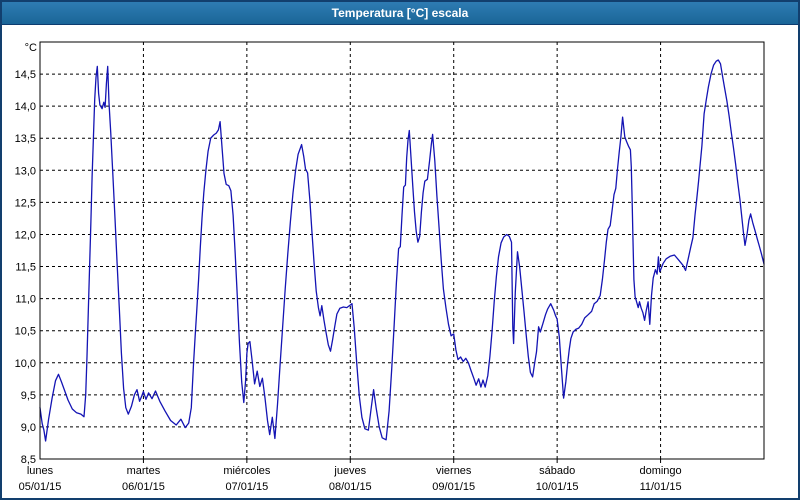 The image size is (800, 500). I want to click on x-day-label: lunes, so click(40, 471).